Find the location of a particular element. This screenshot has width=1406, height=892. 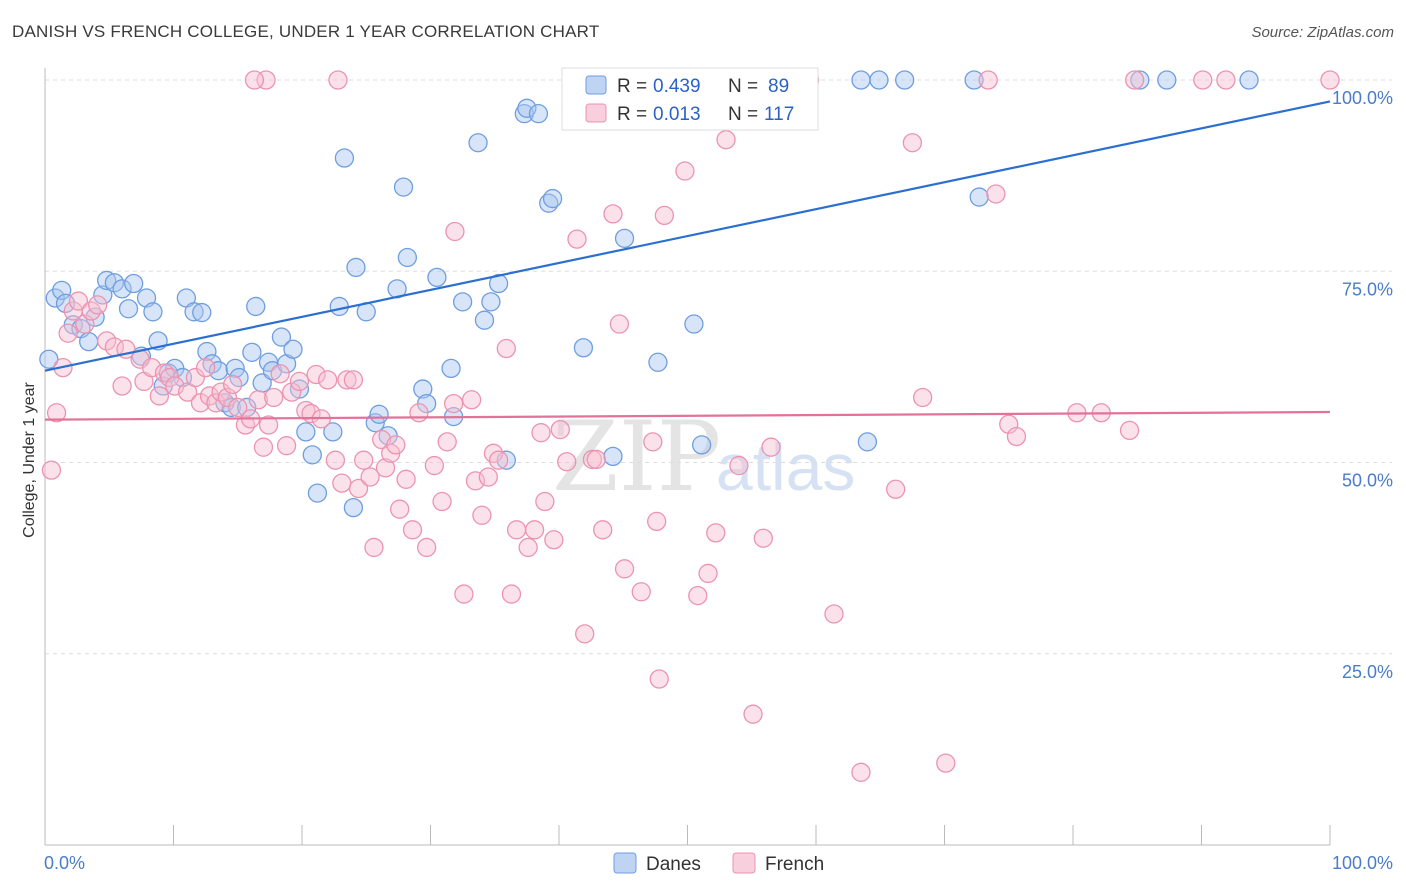

bottom-legend: Danes French is located at coordinates (718, 863).